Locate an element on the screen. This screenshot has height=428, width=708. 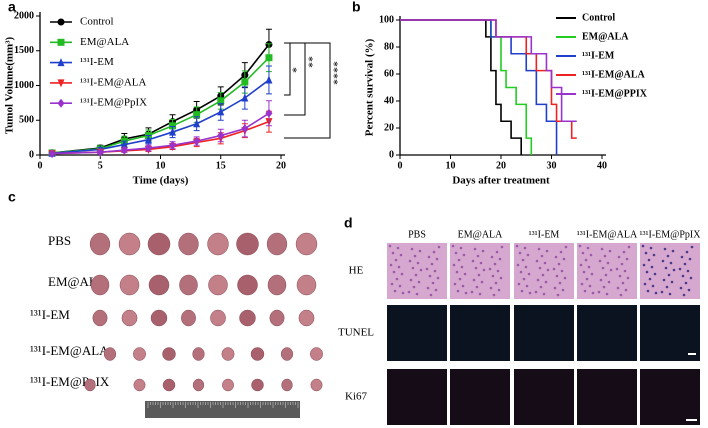
legend-label: ¹³¹I-EM@PPIX is located at coordinates (615, 93).